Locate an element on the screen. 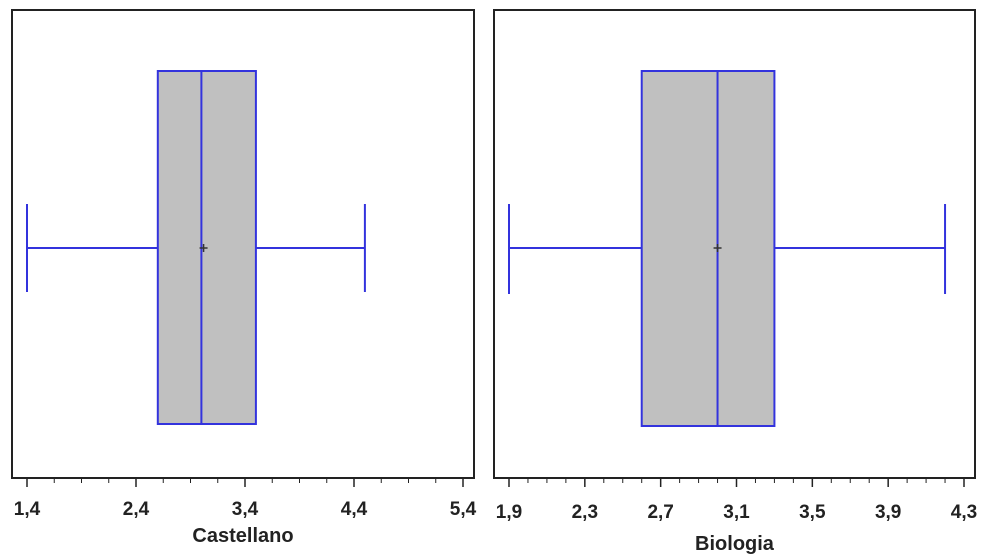  x-tick-label: 3,5 is located at coordinates (812, 512).